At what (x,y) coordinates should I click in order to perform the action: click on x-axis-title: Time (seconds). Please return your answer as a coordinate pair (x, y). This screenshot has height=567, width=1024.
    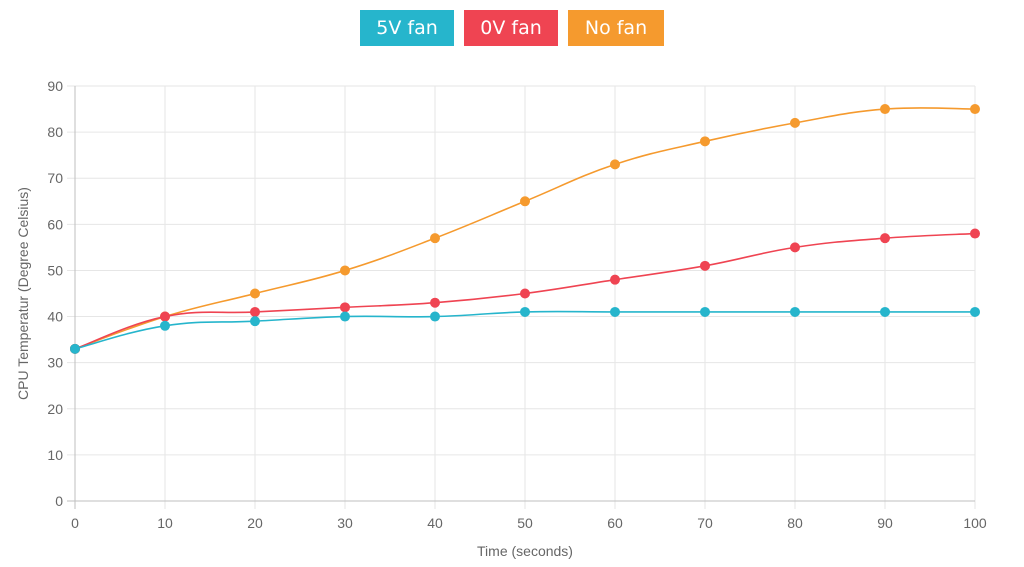
    Looking at the image, I should click on (525, 551).